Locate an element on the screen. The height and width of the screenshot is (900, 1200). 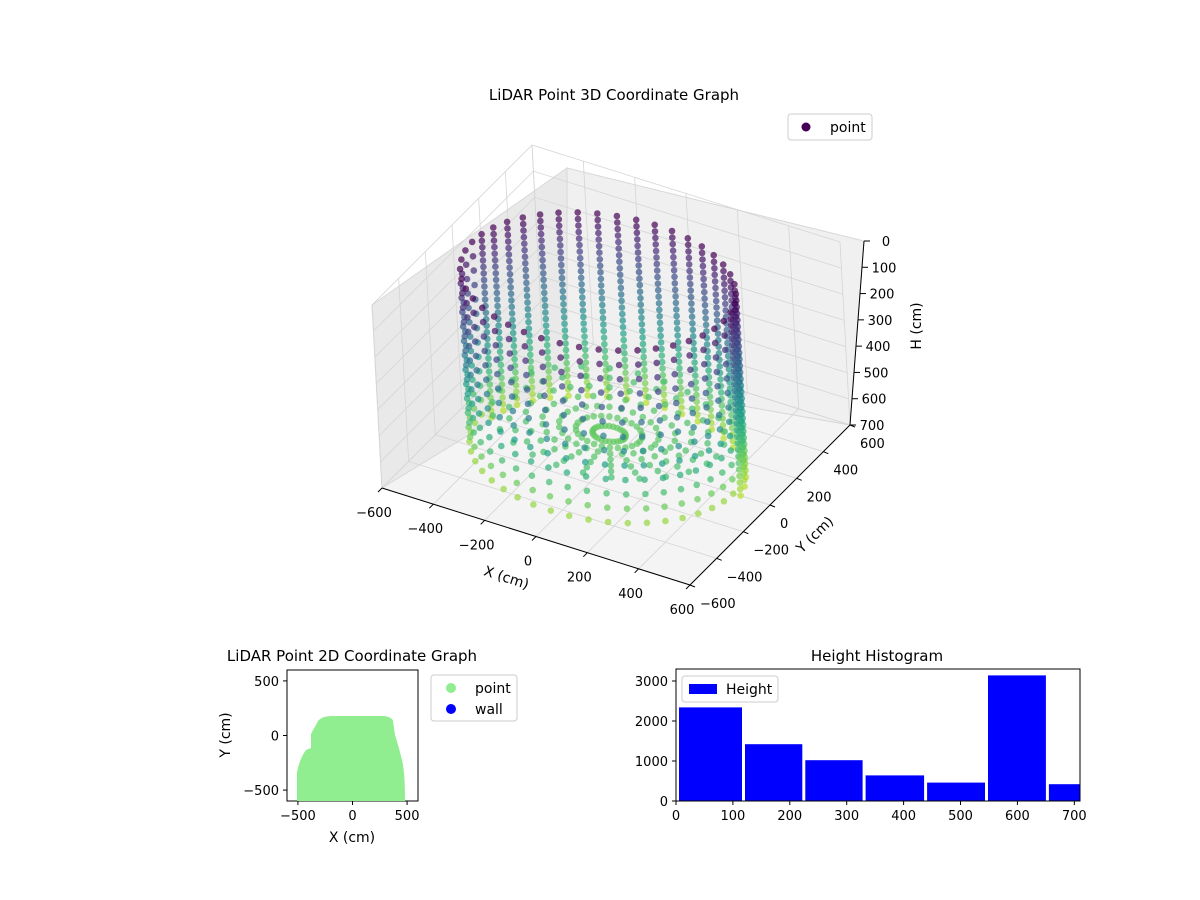
z-tick-label-3d: 600 is located at coordinates (874, 400).